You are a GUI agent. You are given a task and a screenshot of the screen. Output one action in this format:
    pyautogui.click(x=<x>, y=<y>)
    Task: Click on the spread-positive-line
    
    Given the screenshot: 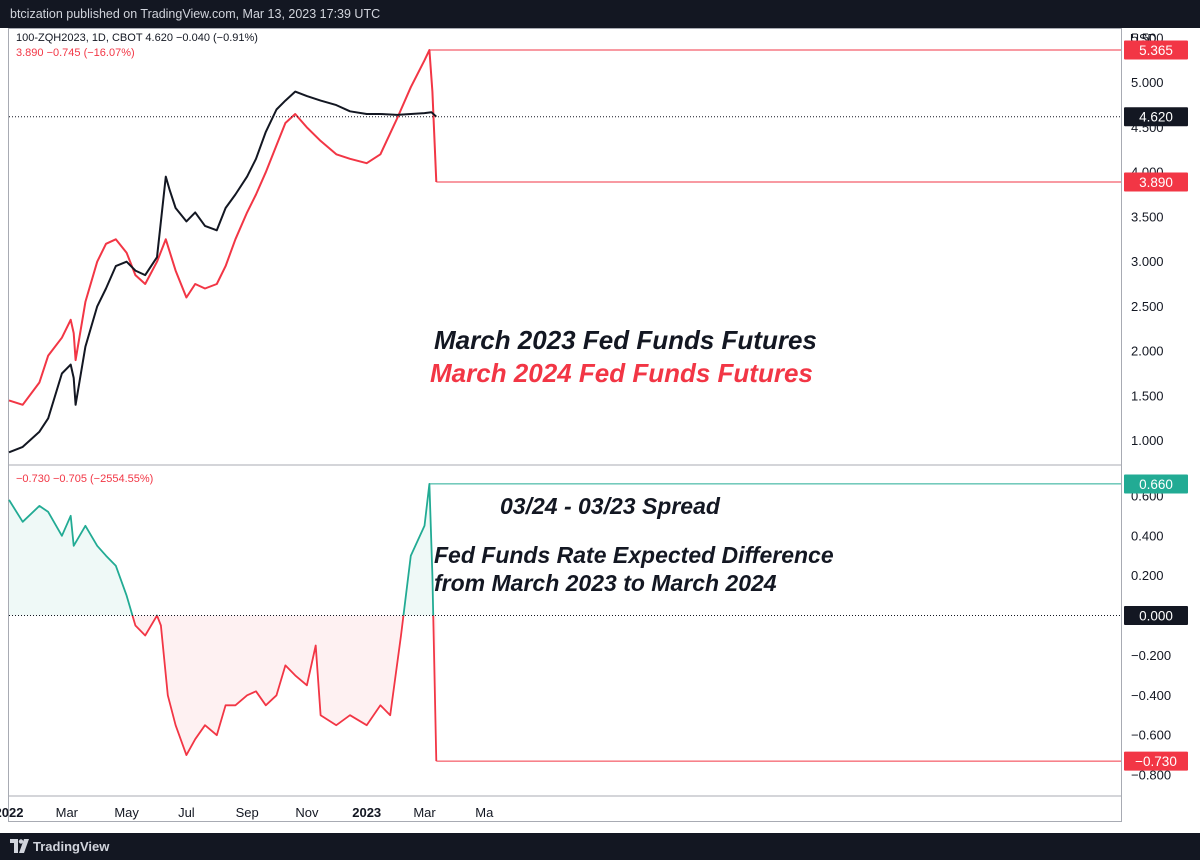 What is the action you would take?
    pyautogui.click(x=221, y=549)
    